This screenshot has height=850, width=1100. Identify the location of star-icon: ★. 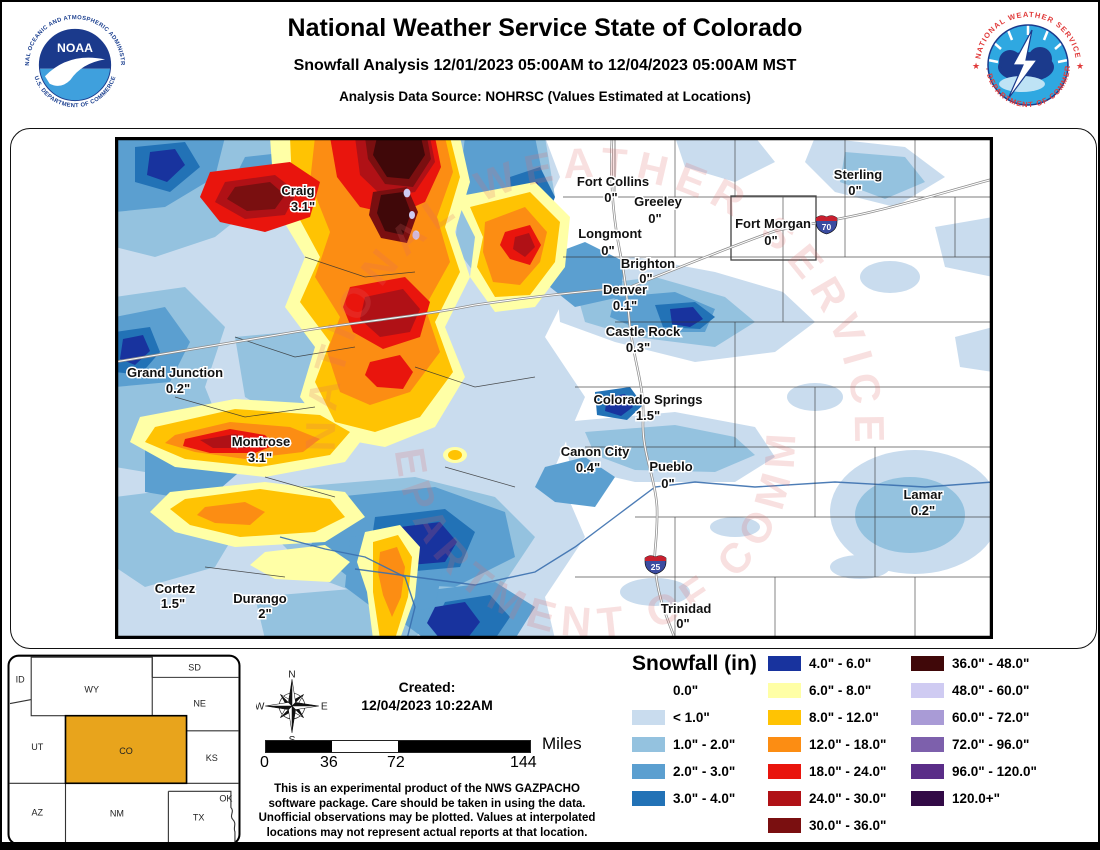
(1080, 66).